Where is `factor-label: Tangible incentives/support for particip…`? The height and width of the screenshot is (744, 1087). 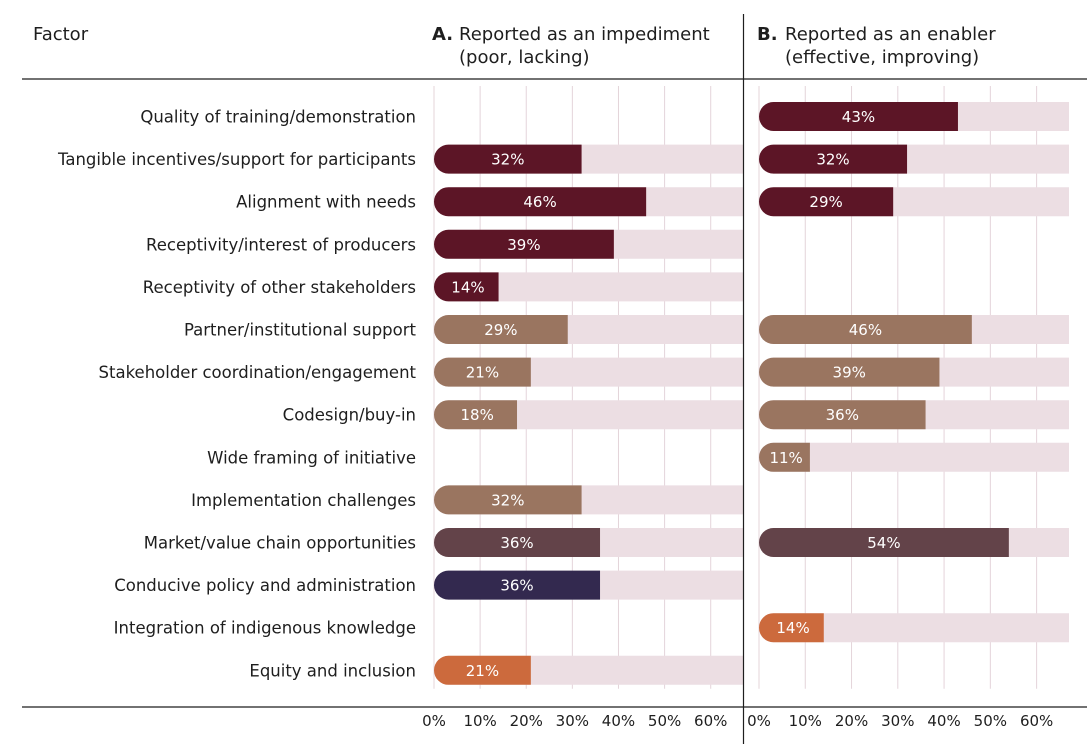 factor-label: Tangible incentives/support for particip… is located at coordinates (236, 159).